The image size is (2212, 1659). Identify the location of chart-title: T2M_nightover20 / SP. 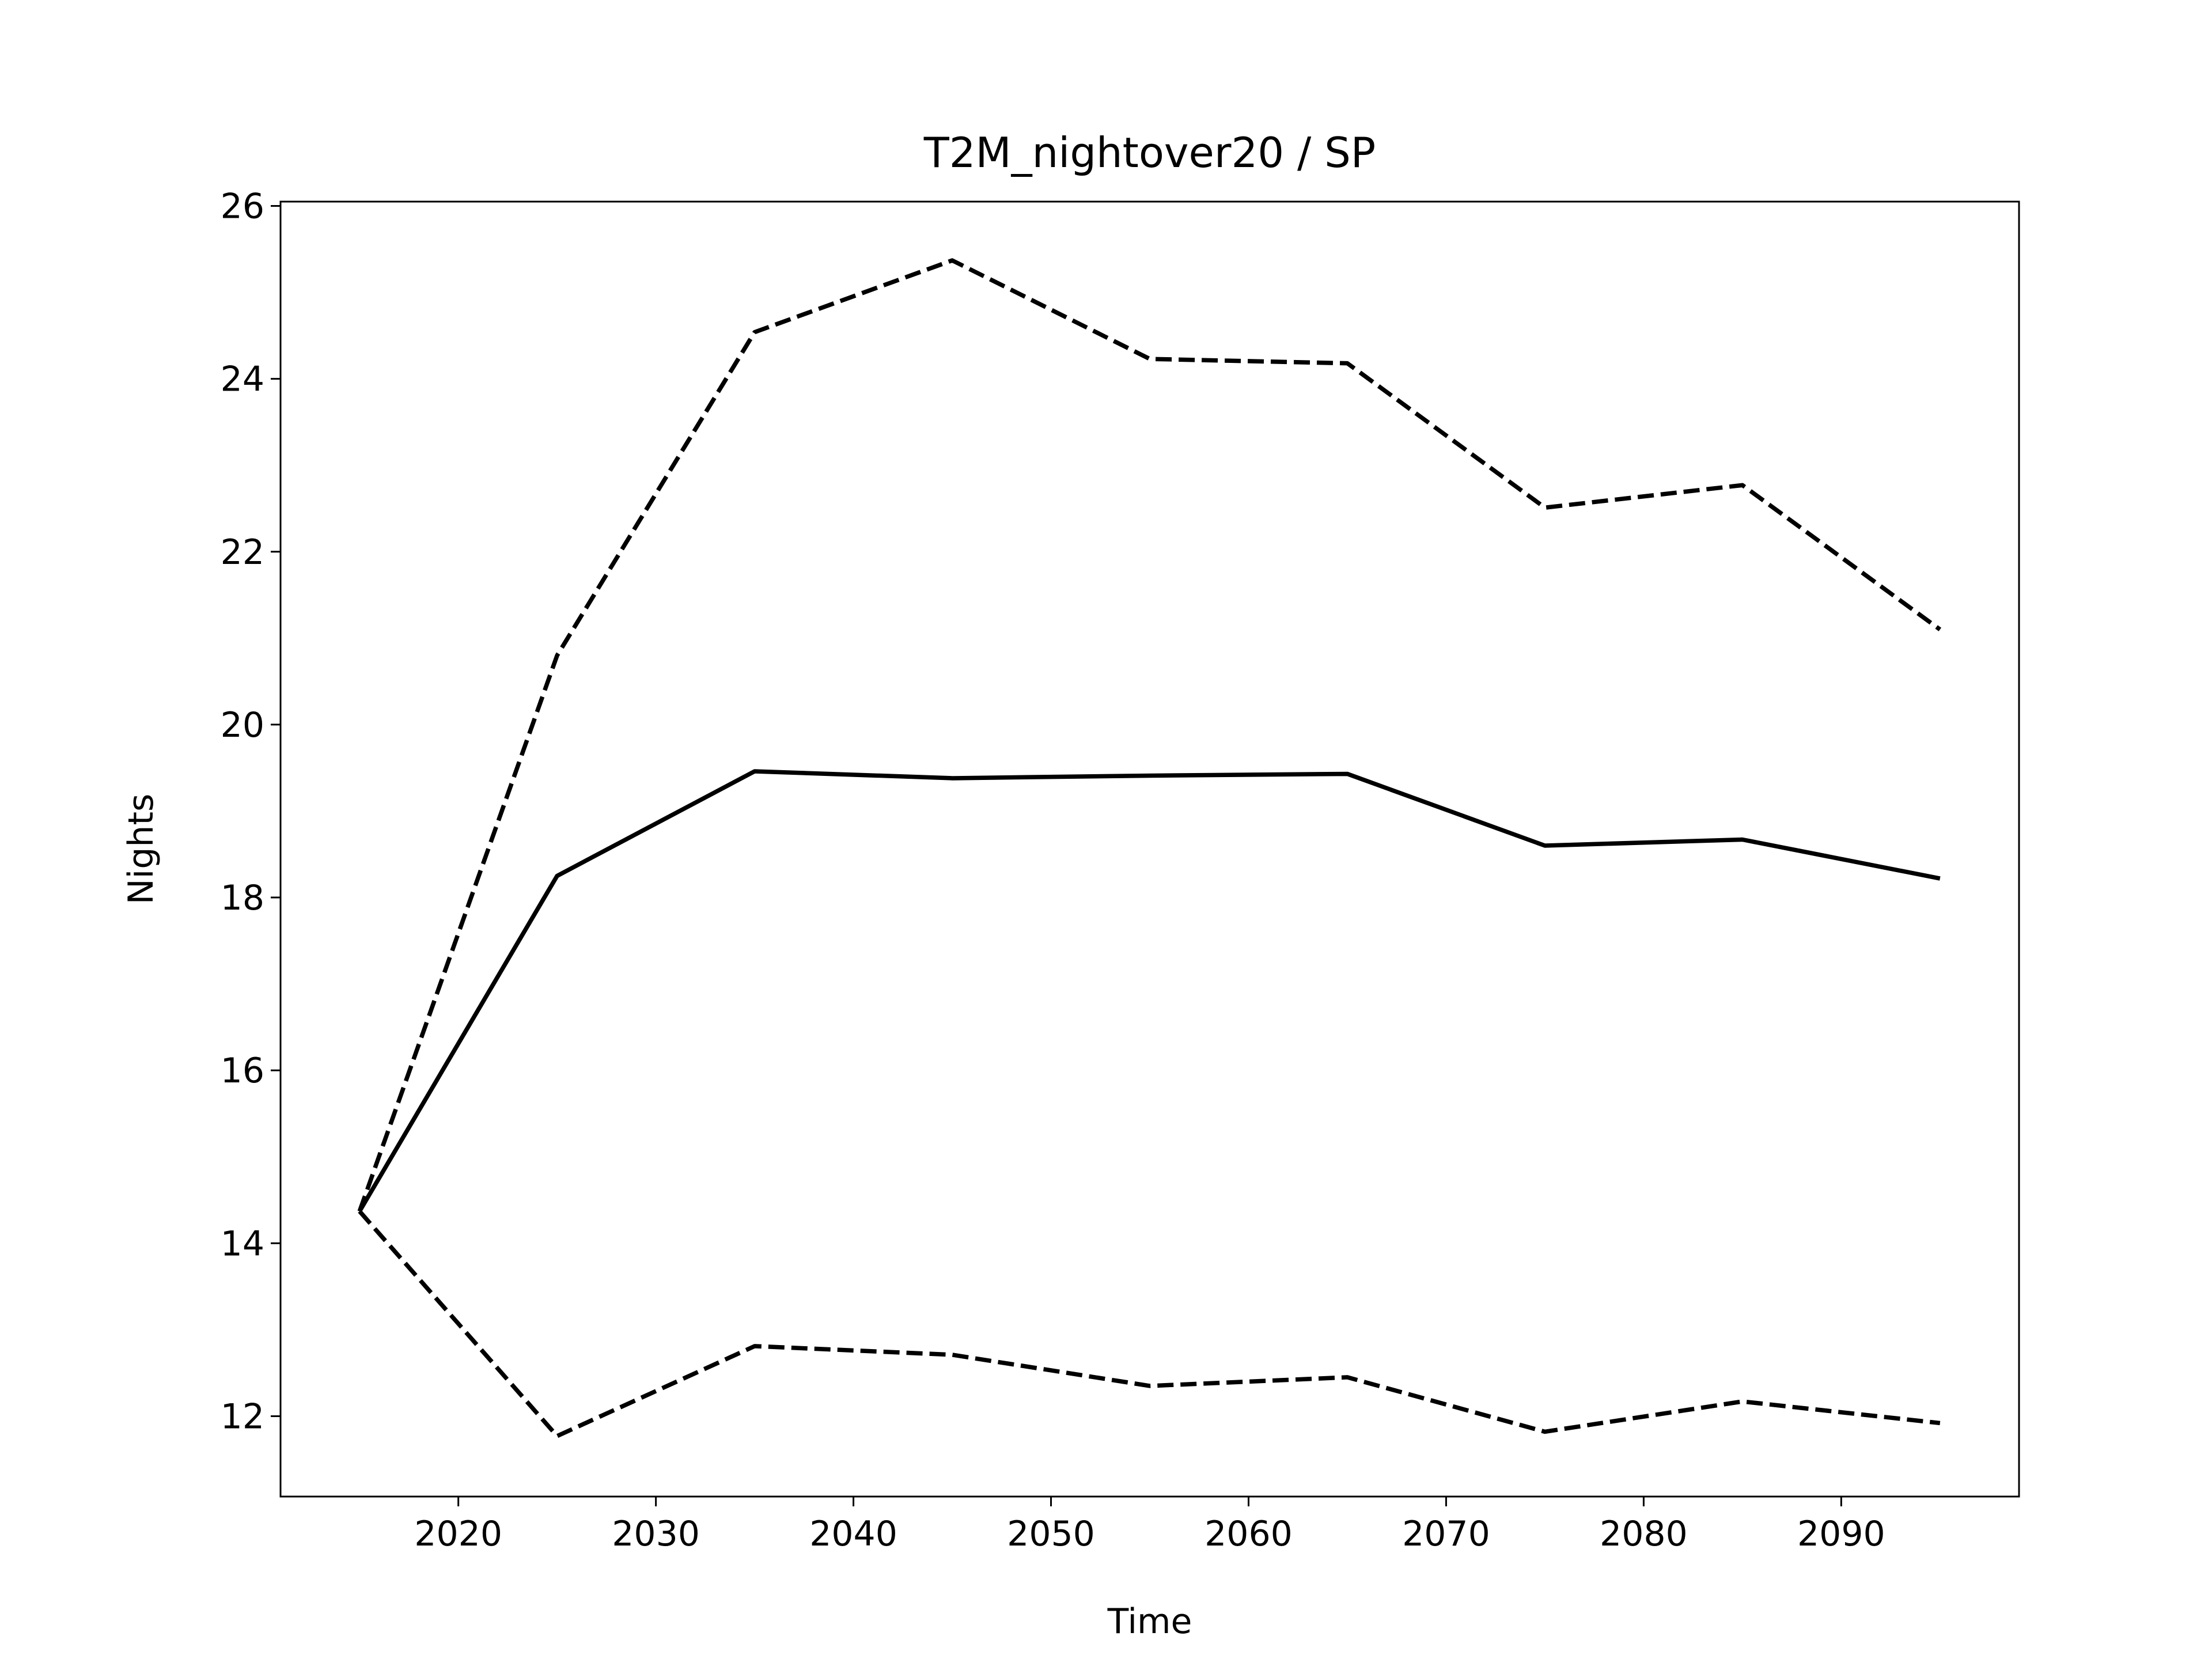
(1149, 152).